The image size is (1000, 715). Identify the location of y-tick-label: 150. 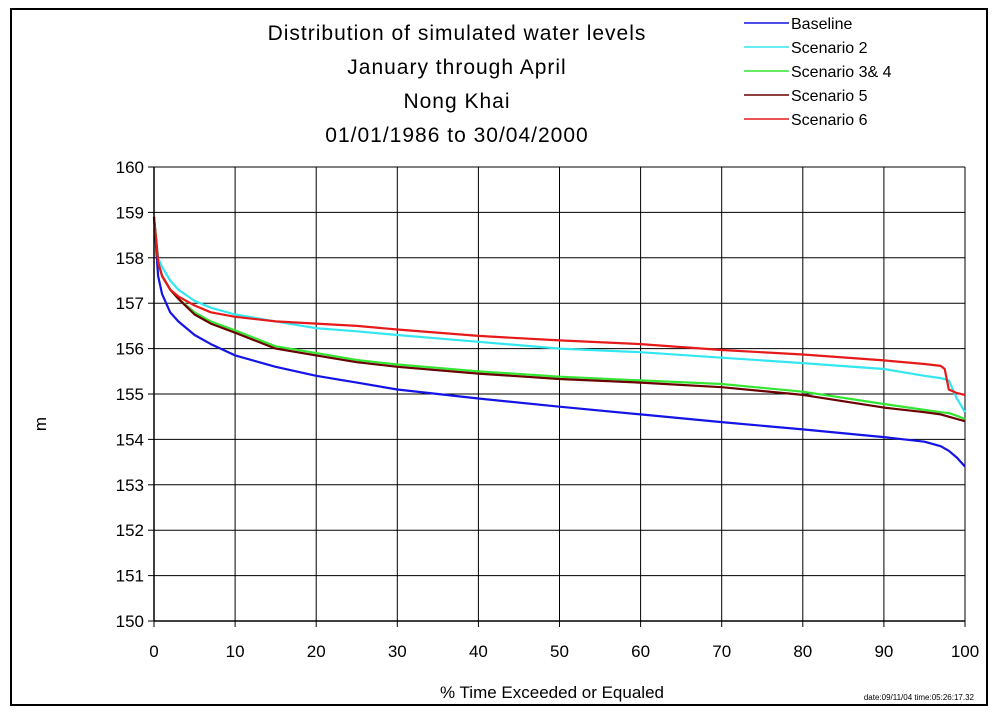
(130, 621).